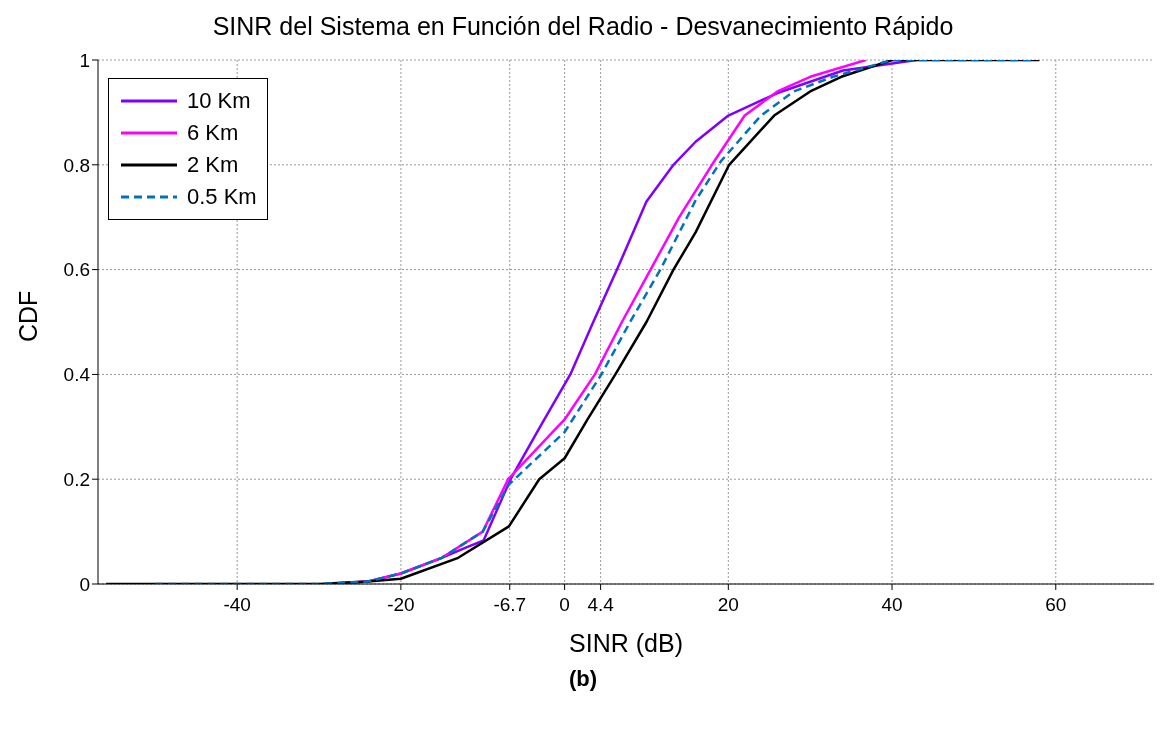 The image size is (1167, 730). What do you see at coordinates (77, 375) in the screenshot?
I see `y-tick-label: 0.4` at bounding box center [77, 375].